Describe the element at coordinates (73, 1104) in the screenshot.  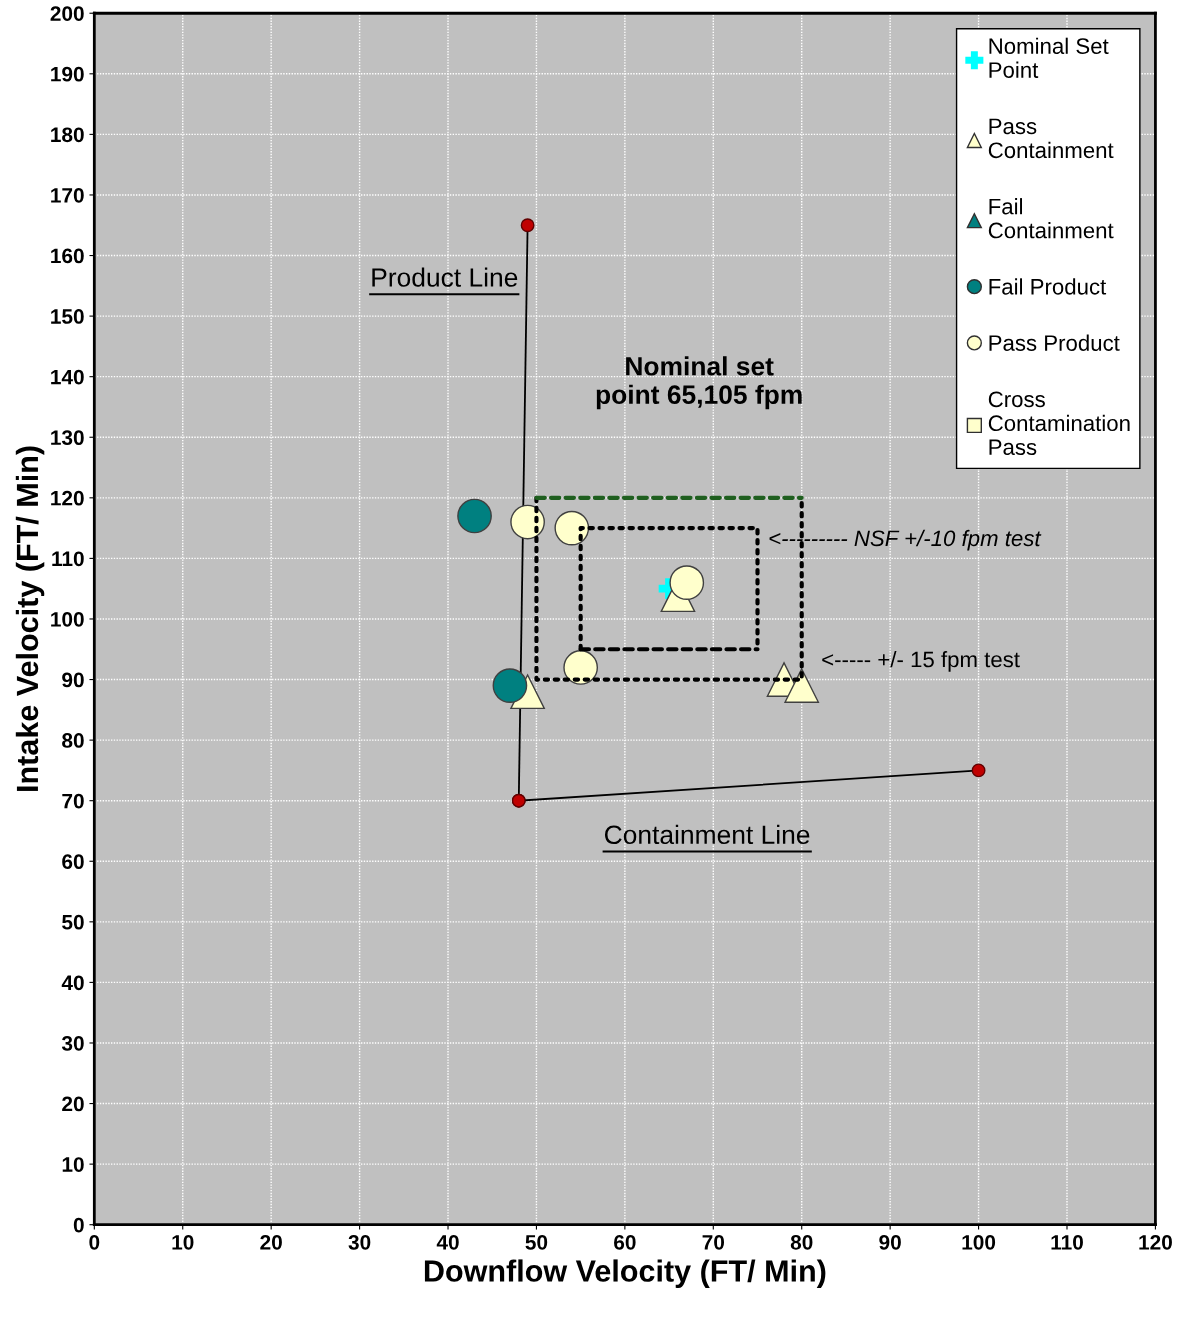
I see `y-tick-label: 20` at that location.